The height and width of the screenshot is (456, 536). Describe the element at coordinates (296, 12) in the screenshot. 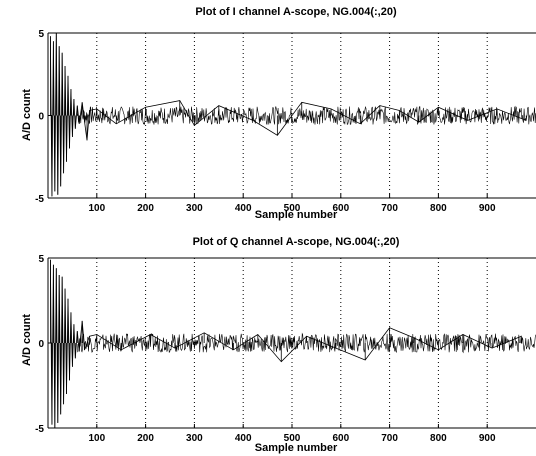

I see `chart-title: Plot of I channel A-scope, NG.004(:,20)` at that location.